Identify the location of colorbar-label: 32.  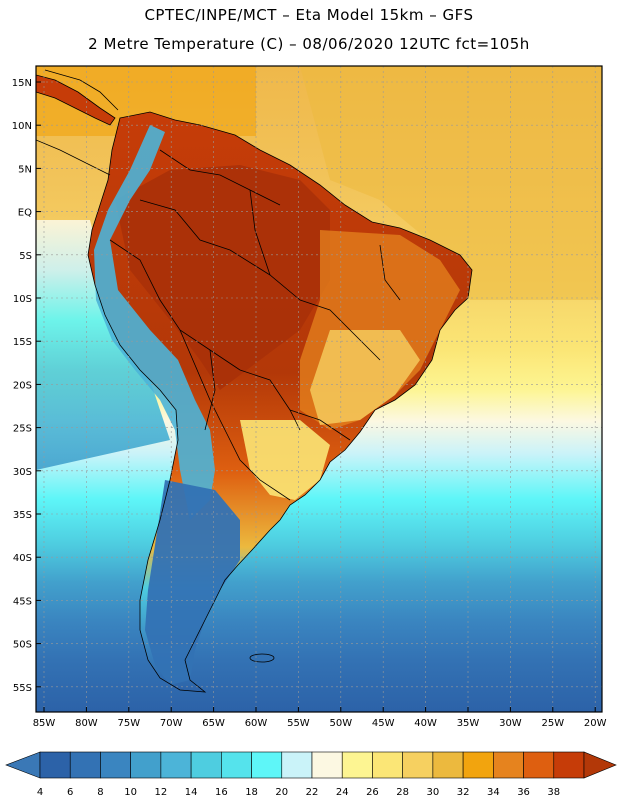
(463, 792).